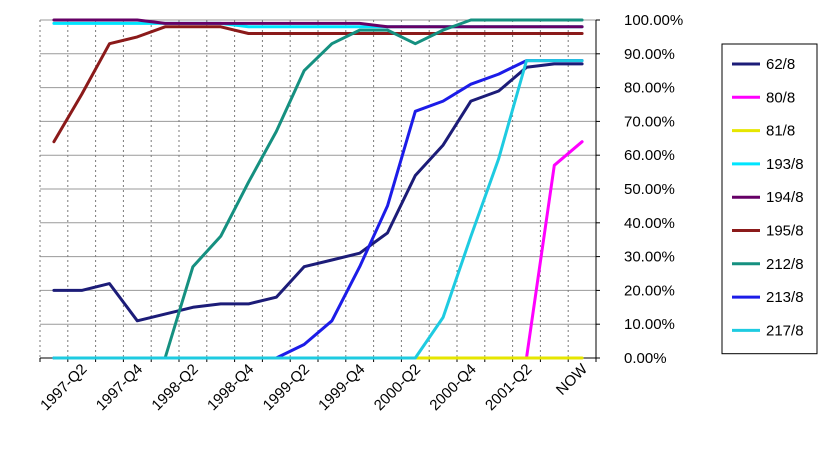 The width and height of the screenshot is (825, 455). I want to click on y-tick-label: 40.00%, so click(649, 223).